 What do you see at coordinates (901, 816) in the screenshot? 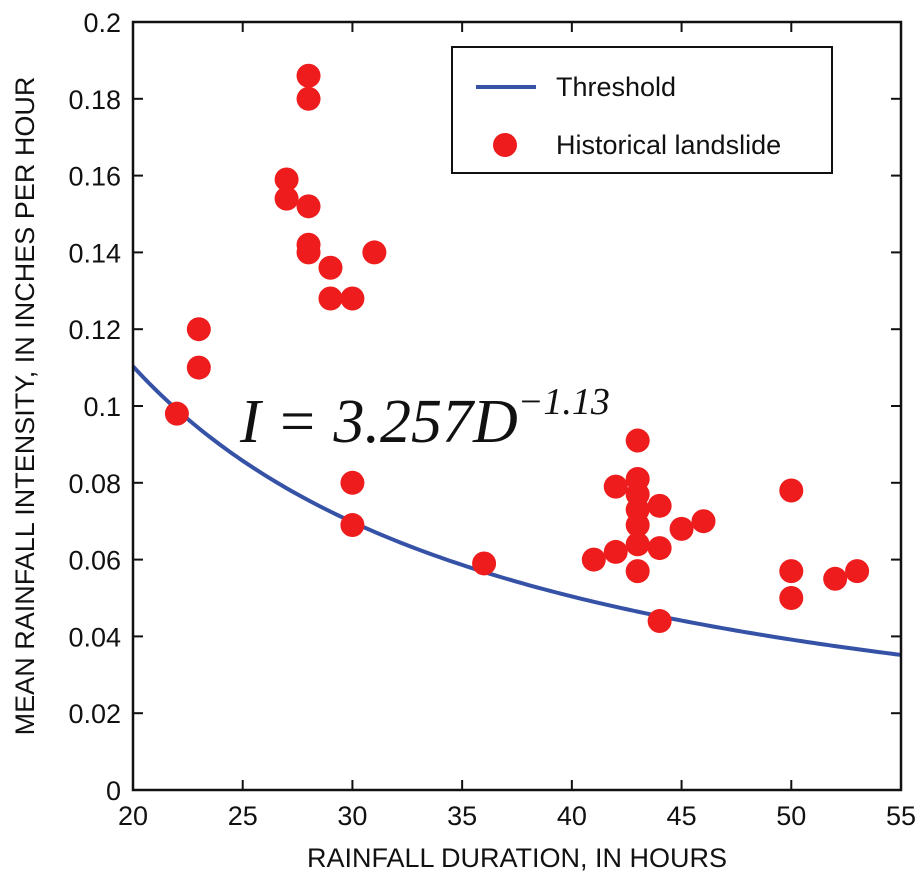
I see `x-tick-label: 55` at bounding box center [901, 816].